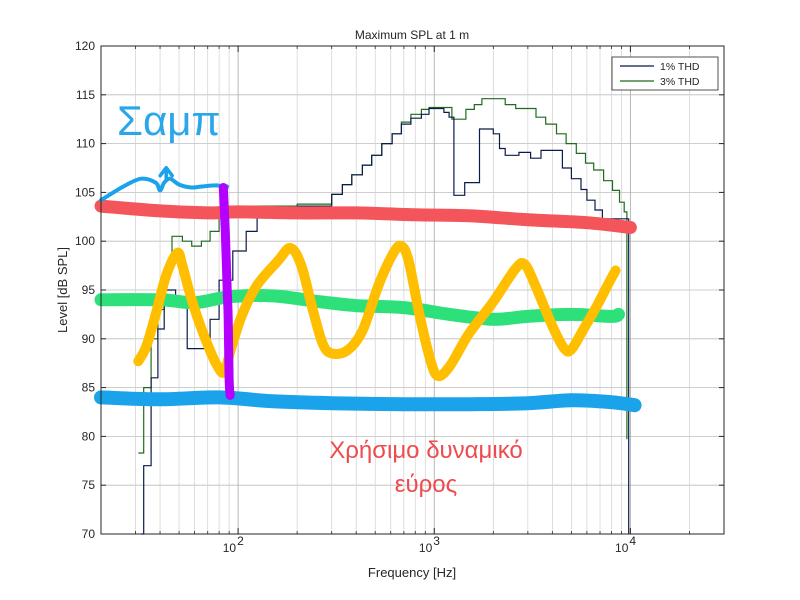 Image resolution: width=800 pixels, height=600 pixels. Describe the element at coordinates (377, 311) in the screenshot. I see `annotation-yellow-zigzag` at that location.